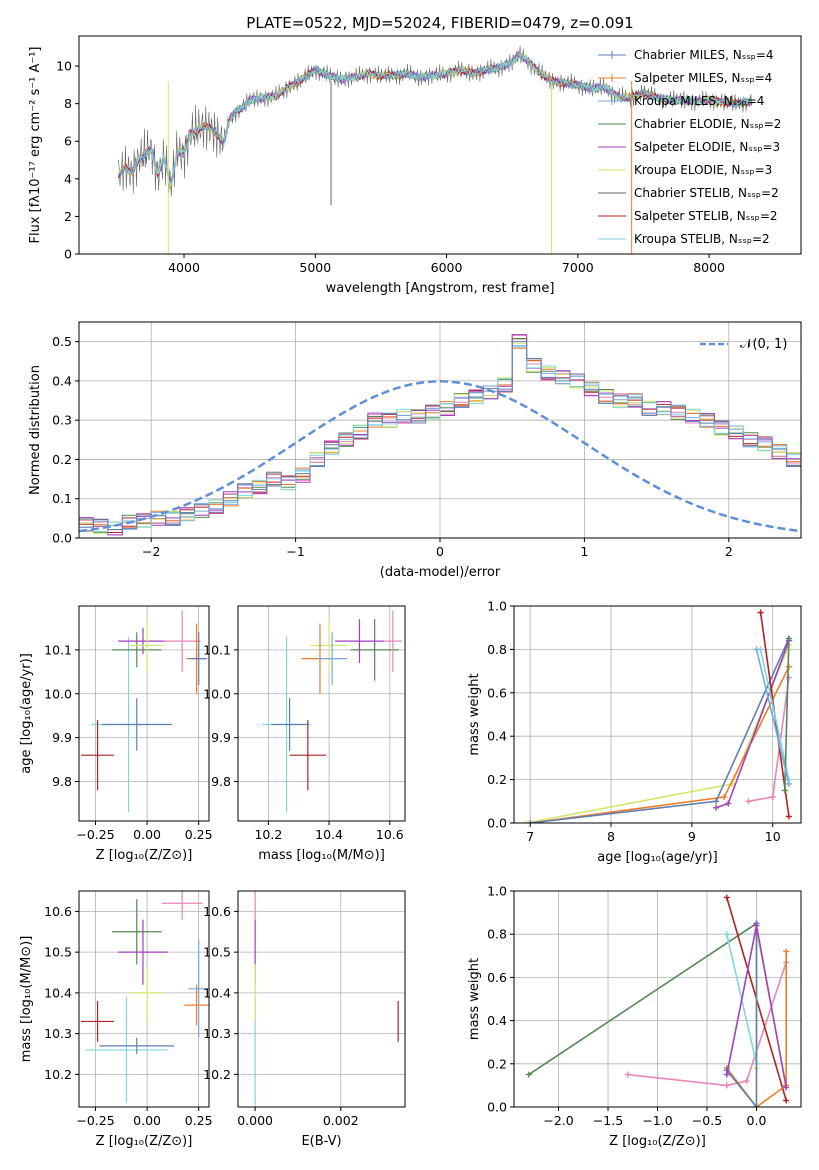 This screenshot has height=1170, width=819. Describe the element at coordinates (295, 551) in the screenshot. I see `tick-label-x: −1` at that location.